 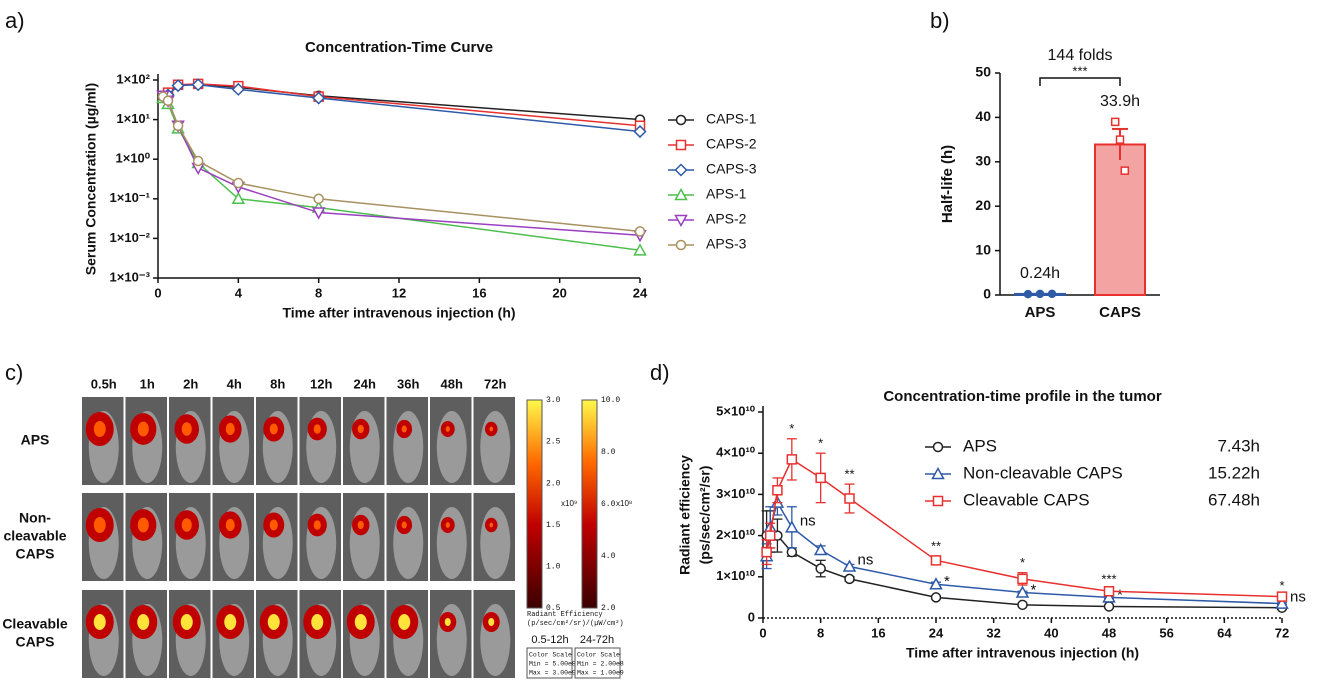 What do you see at coordinates (726, 244) in the screenshot?
I see `legend-label: APS-3` at bounding box center [726, 244].